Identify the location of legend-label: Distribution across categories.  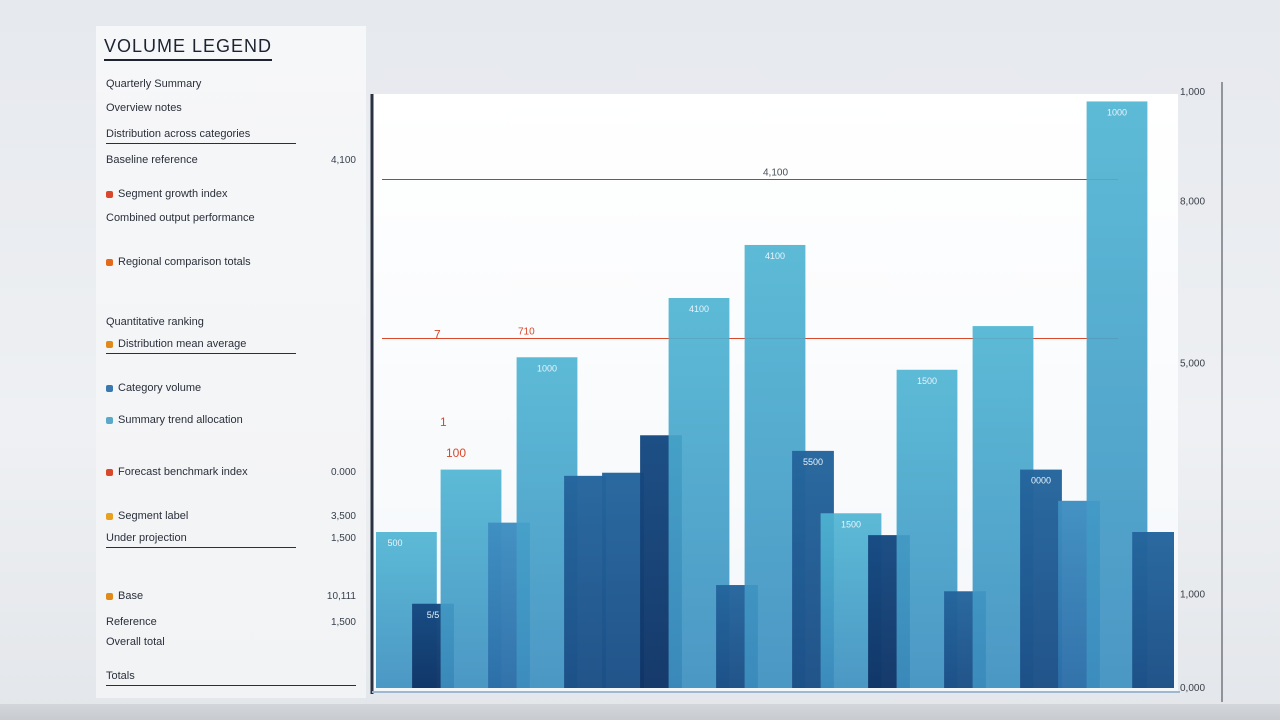
(178, 134).